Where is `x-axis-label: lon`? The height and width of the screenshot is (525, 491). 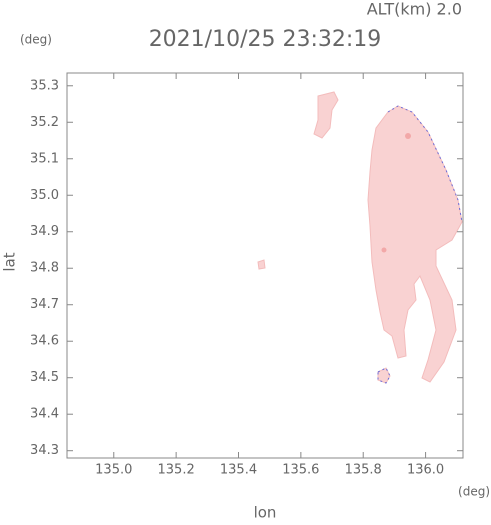 x-axis-label: lon is located at coordinates (265, 513).